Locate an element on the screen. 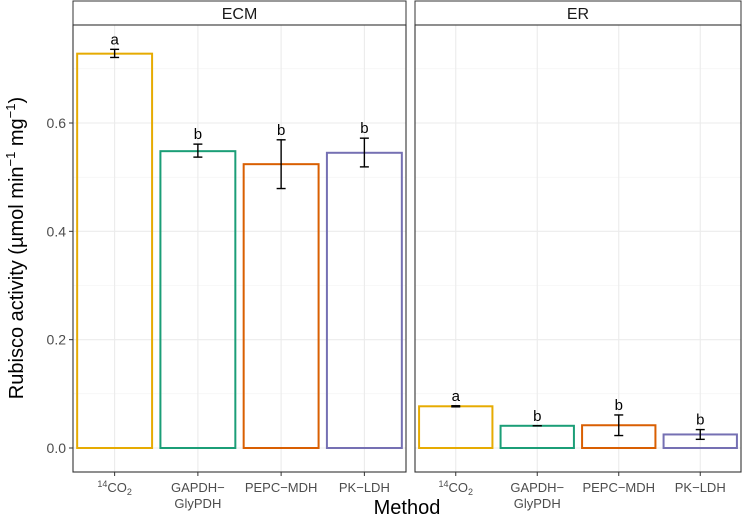 The width and height of the screenshot is (750, 518). facet-label: ECM is located at coordinates (240, 14).